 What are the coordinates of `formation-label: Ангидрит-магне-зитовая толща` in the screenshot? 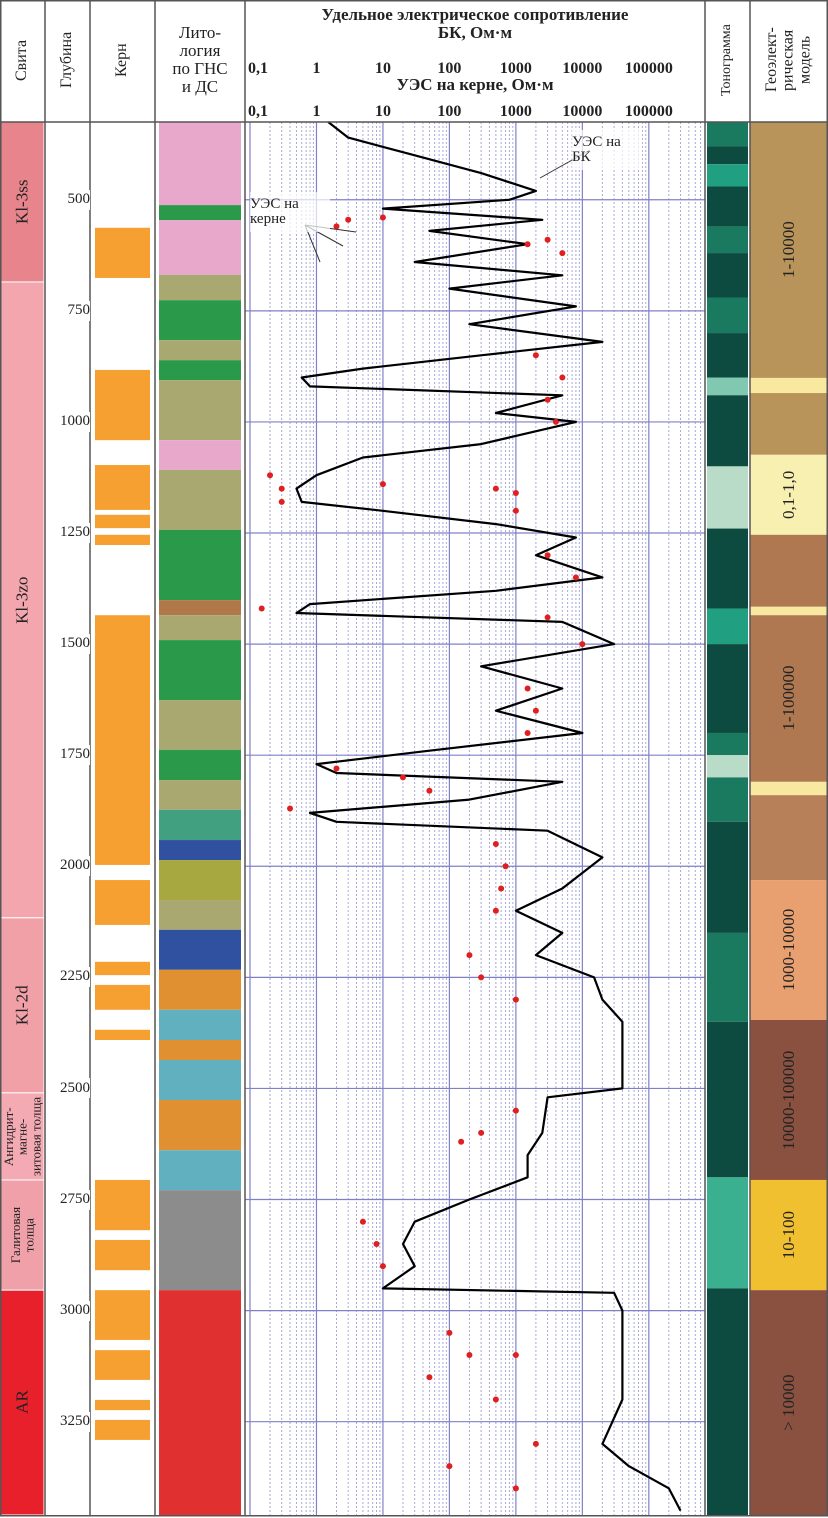 It's located at (22, 1136).